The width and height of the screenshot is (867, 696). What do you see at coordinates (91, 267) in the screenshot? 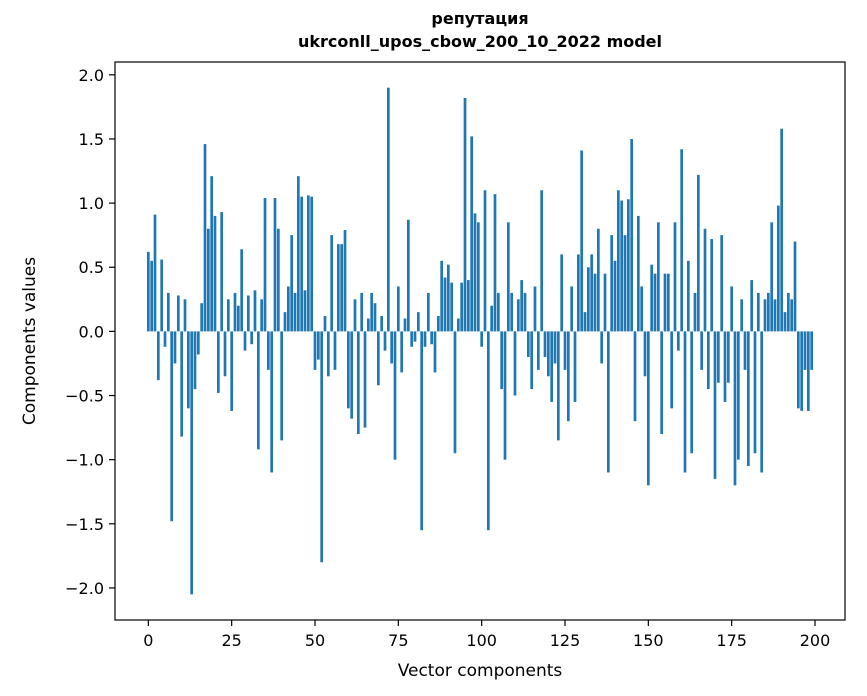
I see `y-tick-label: 0.5` at bounding box center [91, 267].